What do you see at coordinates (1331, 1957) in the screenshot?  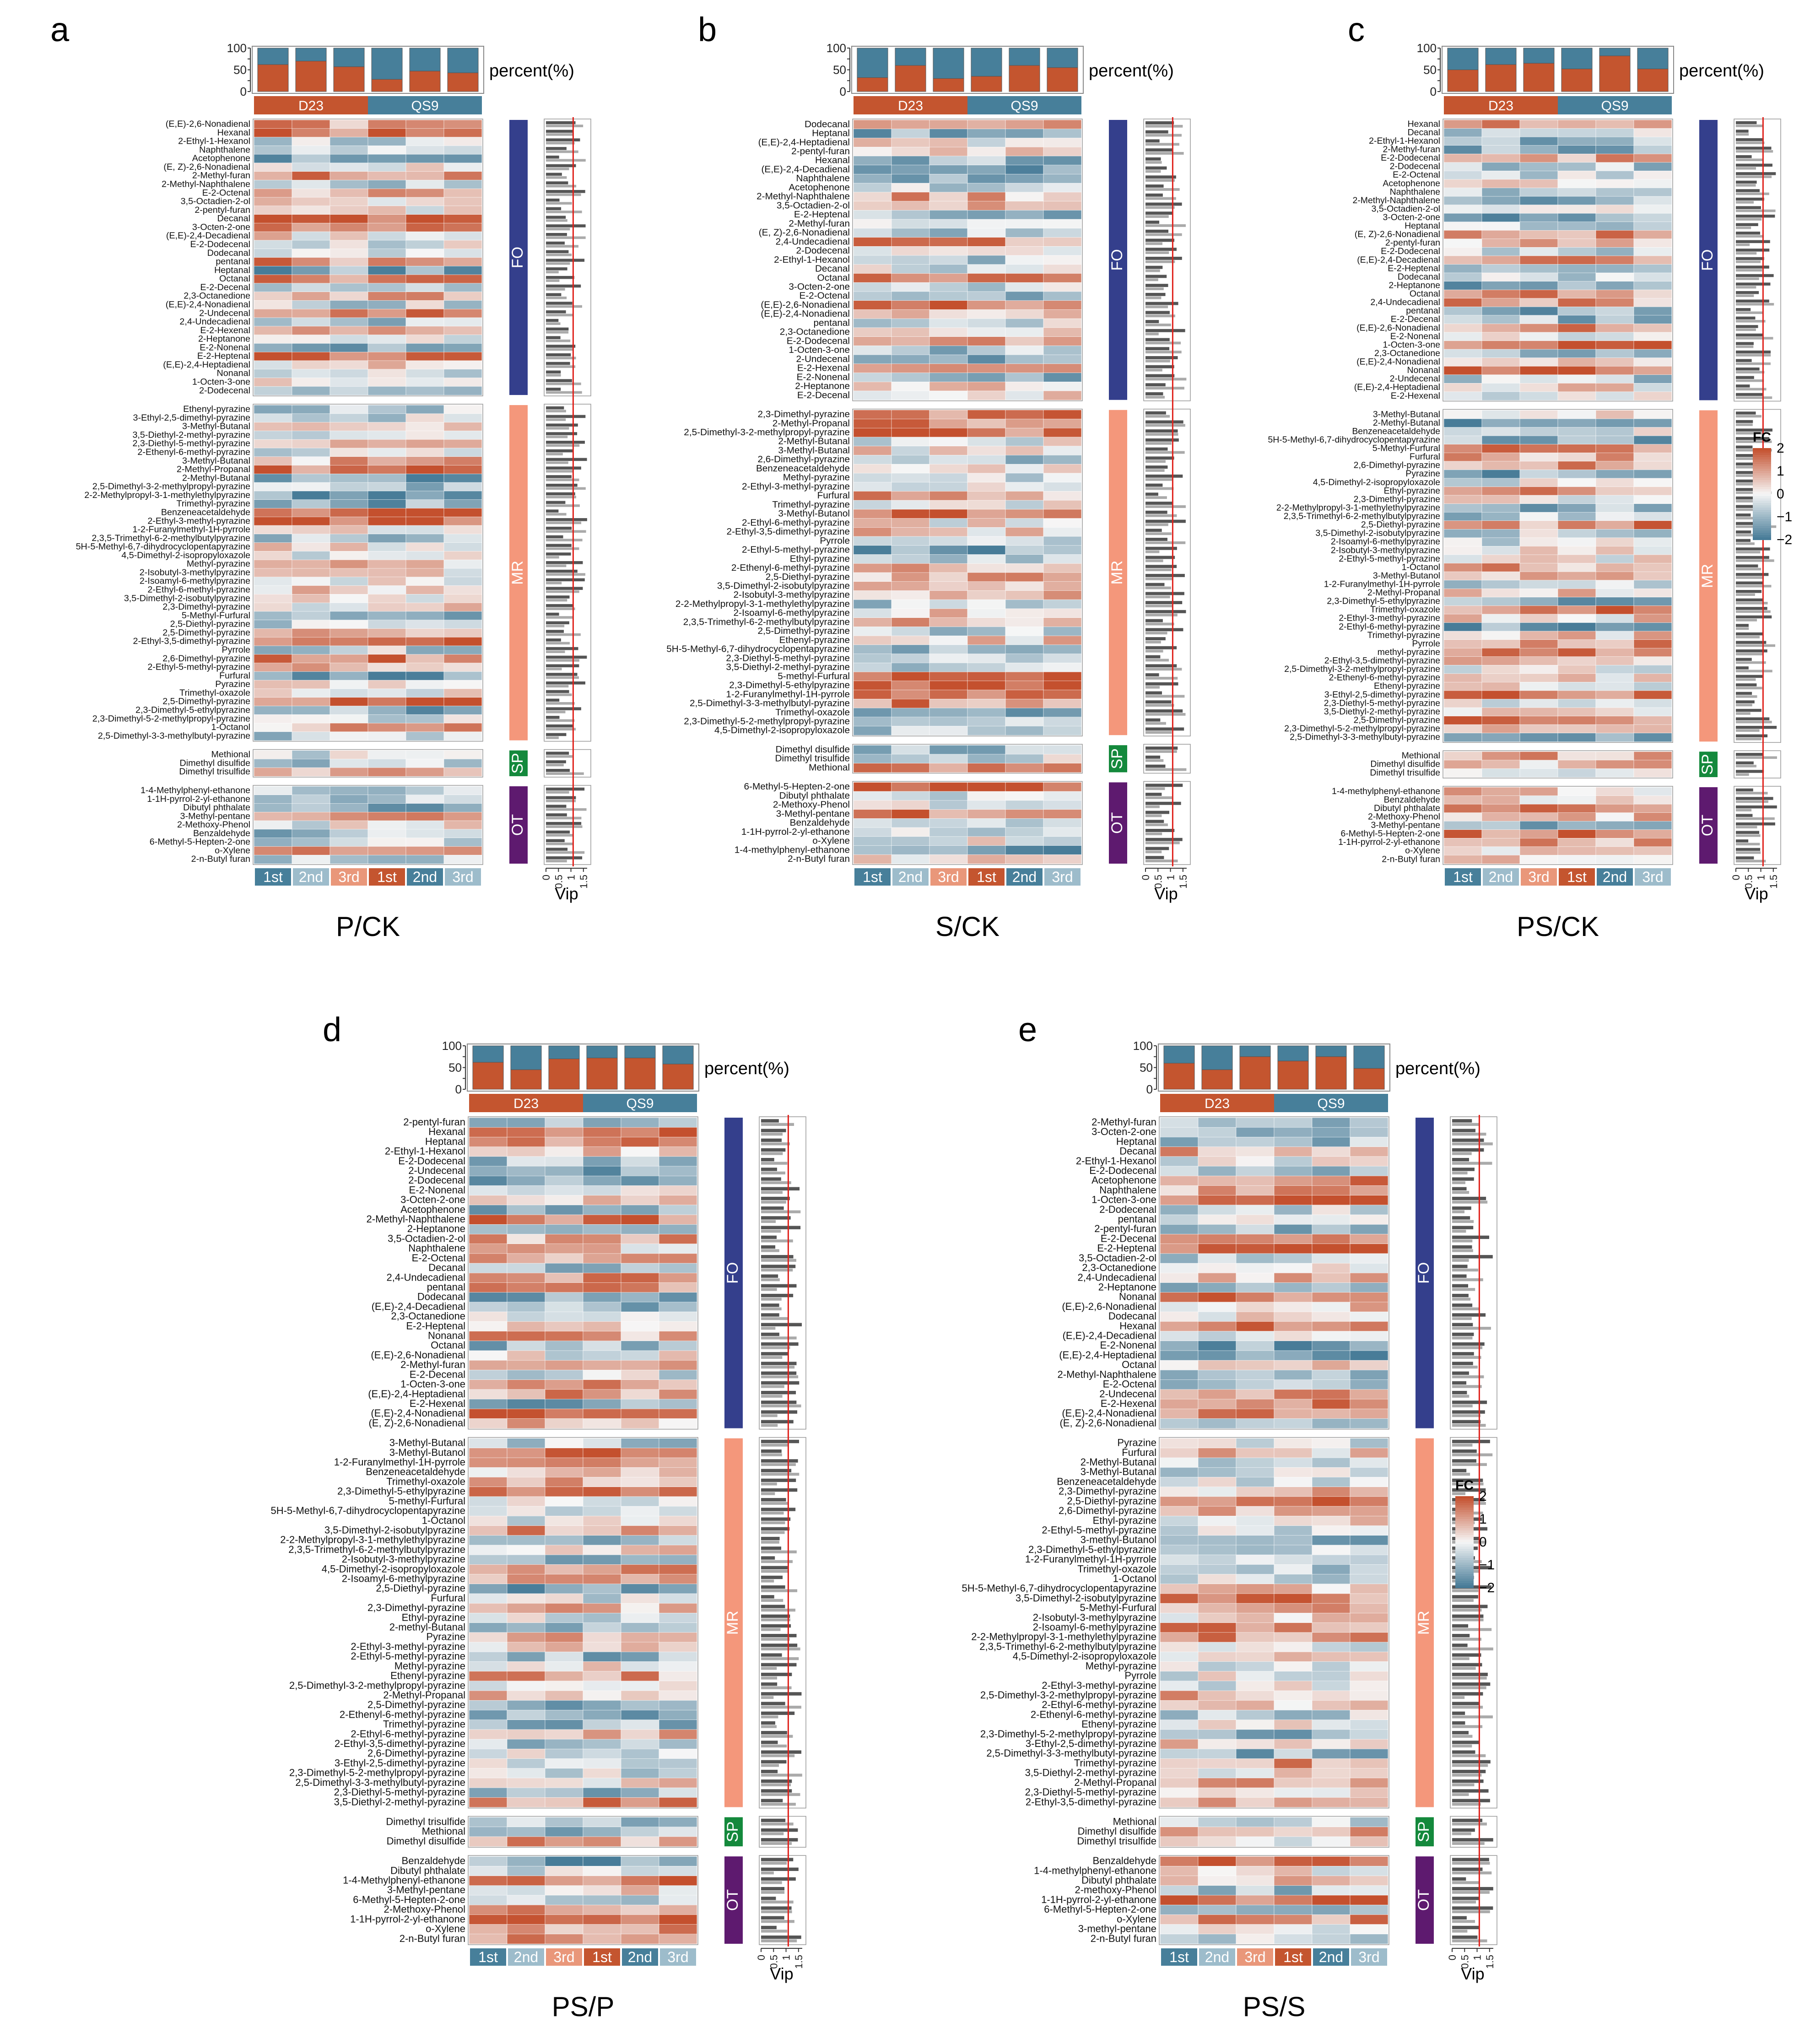 I see `stage-label: 2nd` at bounding box center [1331, 1957].